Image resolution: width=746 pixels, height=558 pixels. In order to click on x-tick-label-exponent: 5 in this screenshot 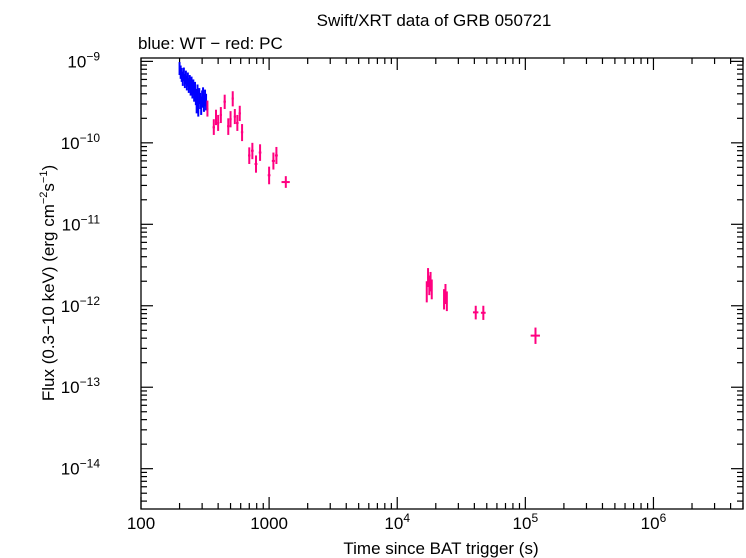, I will do `click(534, 518)`.